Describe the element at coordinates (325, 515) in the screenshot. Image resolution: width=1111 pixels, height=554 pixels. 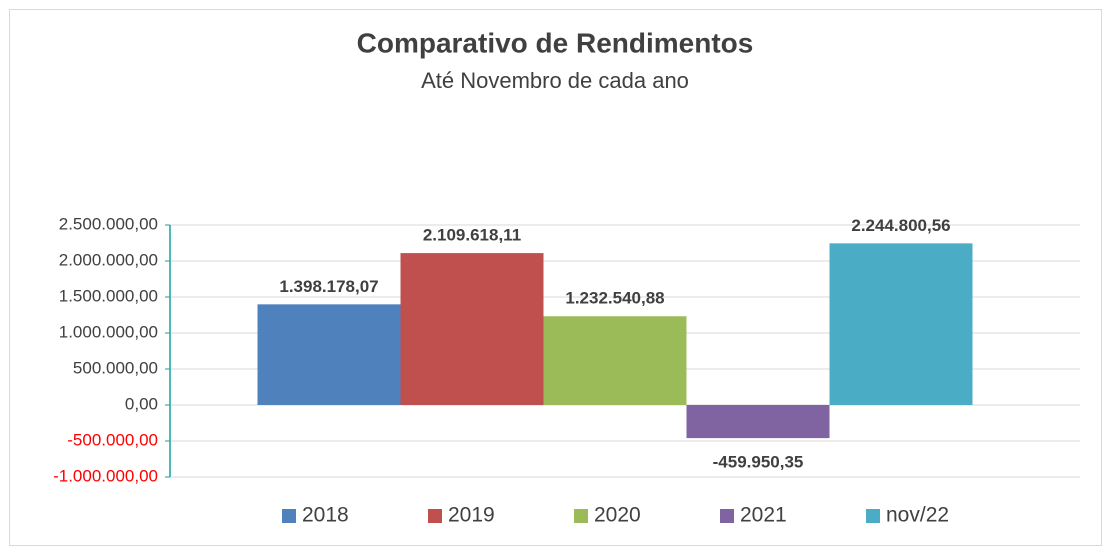
I see `legend-label: 2018` at that location.